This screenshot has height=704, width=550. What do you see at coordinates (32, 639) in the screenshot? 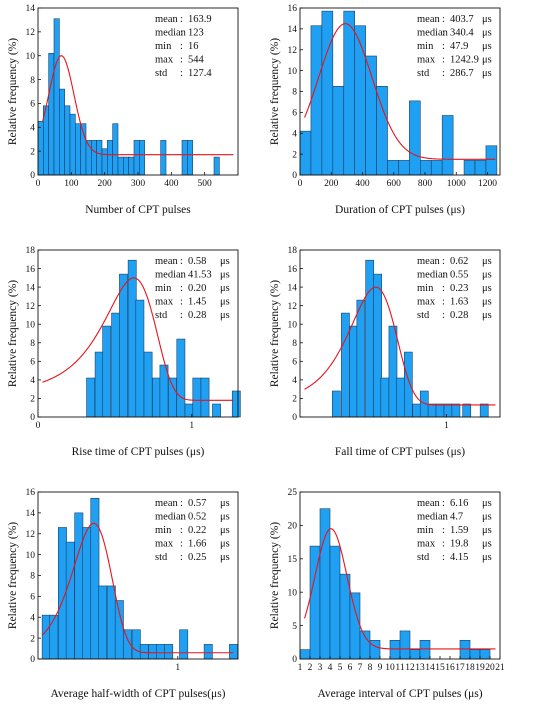
I see `y-tick-label: 2` at bounding box center [32, 639].